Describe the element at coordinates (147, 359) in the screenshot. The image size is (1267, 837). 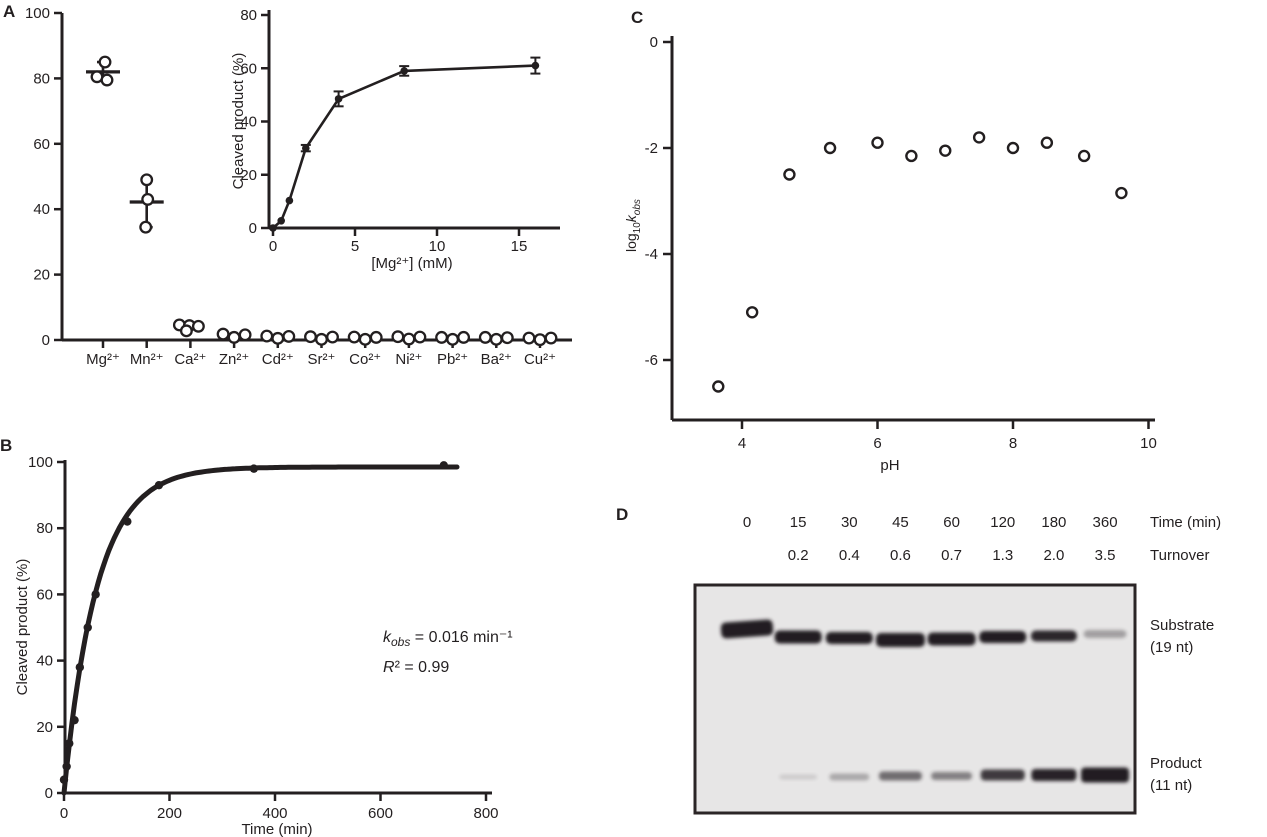
I see `category-label: Mn²⁺` at that location.